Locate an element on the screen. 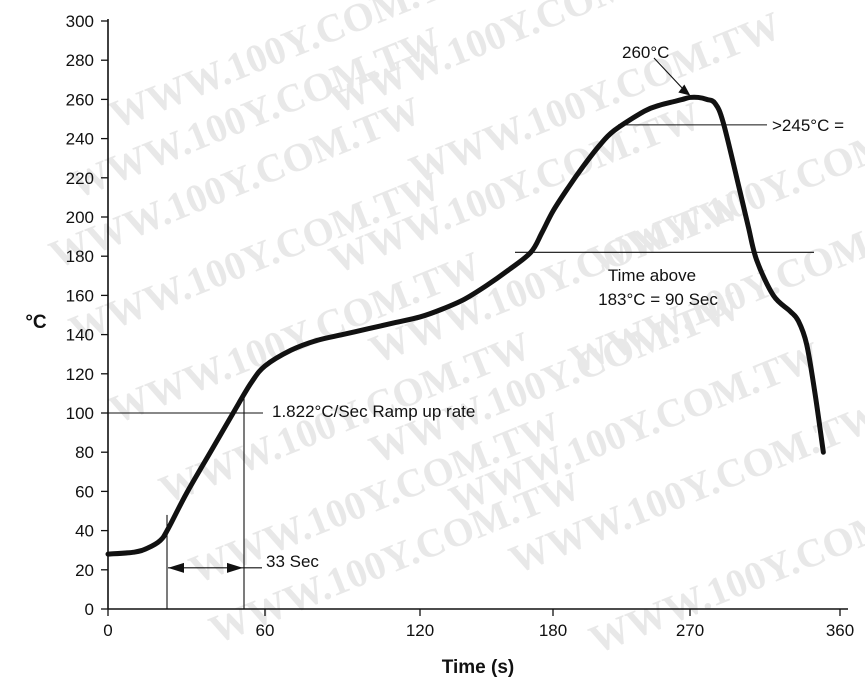 The width and height of the screenshot is (865, 687). time-above-label-line1: Time above is located at coordinates (652, 275).